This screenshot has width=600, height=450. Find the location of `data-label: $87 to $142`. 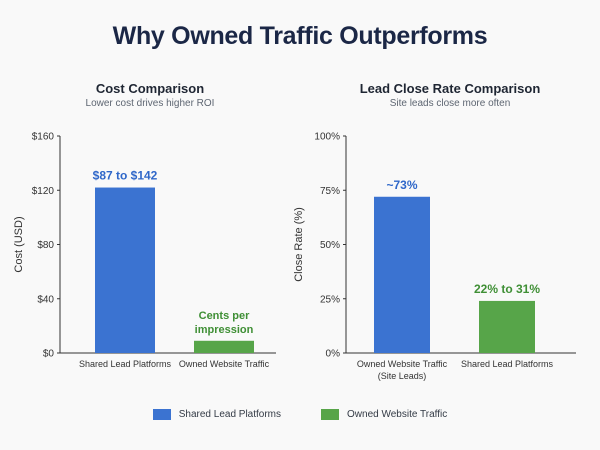

data-label: $87 to $142 is located at coordinates (125, 176).